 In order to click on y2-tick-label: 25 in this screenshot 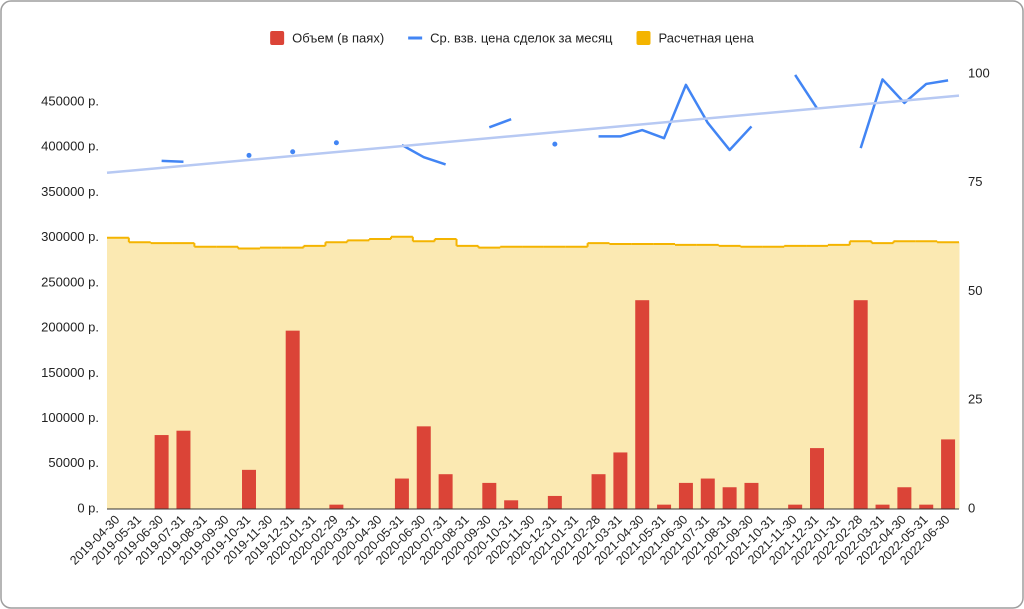, I will do `click(975, 399)`.